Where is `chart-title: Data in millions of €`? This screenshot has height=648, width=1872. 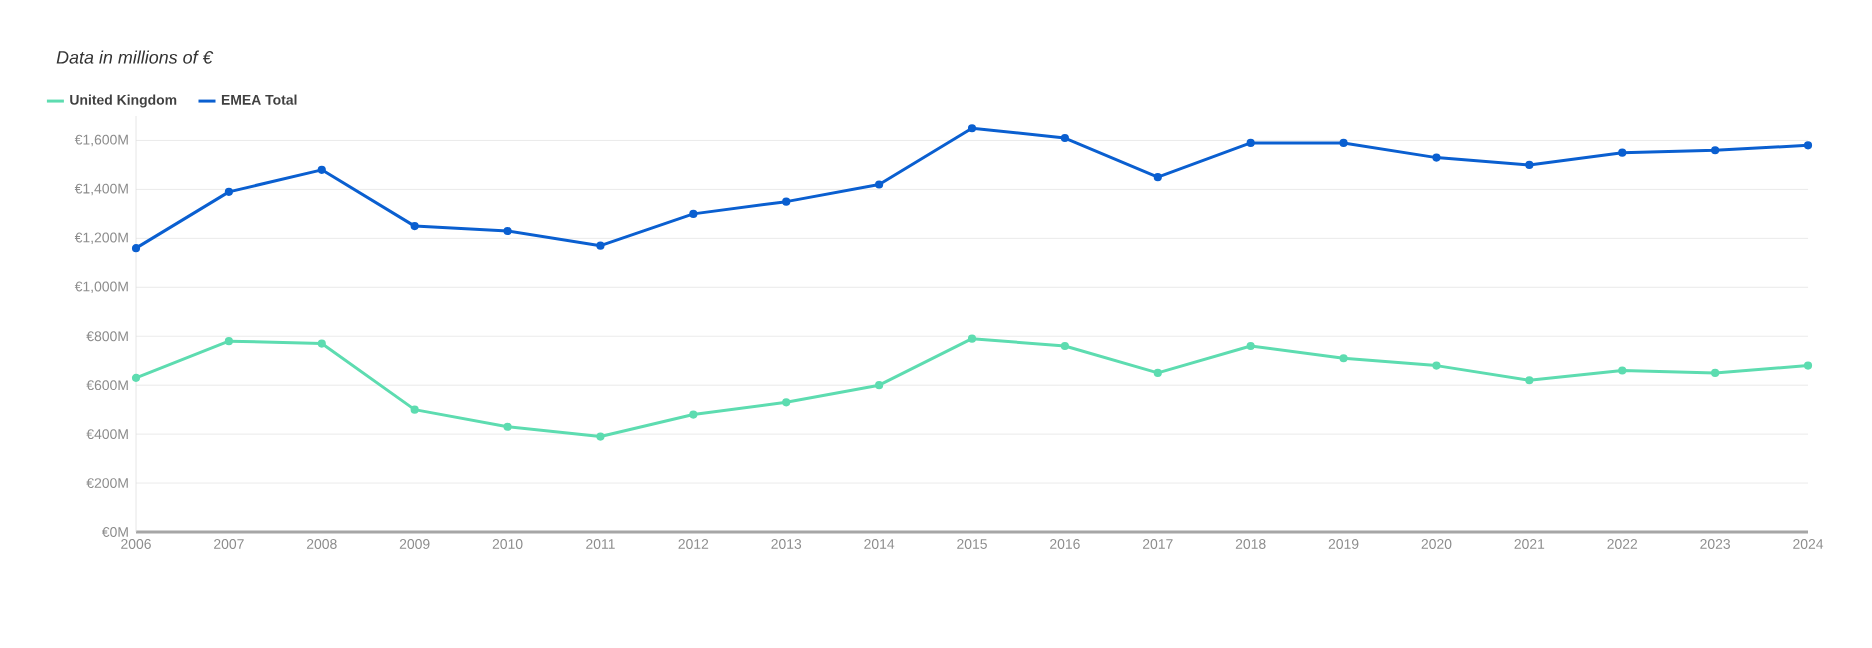 chart-title: Data in millions of € is located at coordinates (135, 57).